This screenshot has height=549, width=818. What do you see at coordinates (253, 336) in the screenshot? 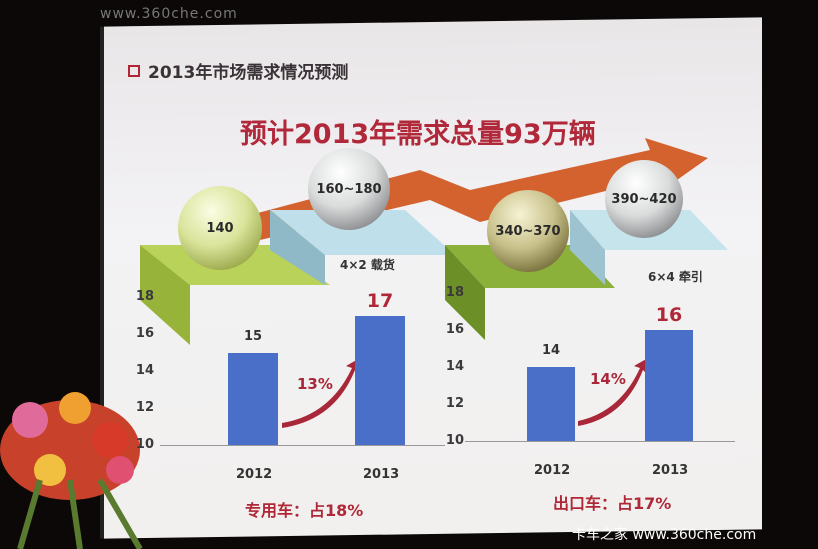
I see `value-label: 15` at bounding box center [253, 336].